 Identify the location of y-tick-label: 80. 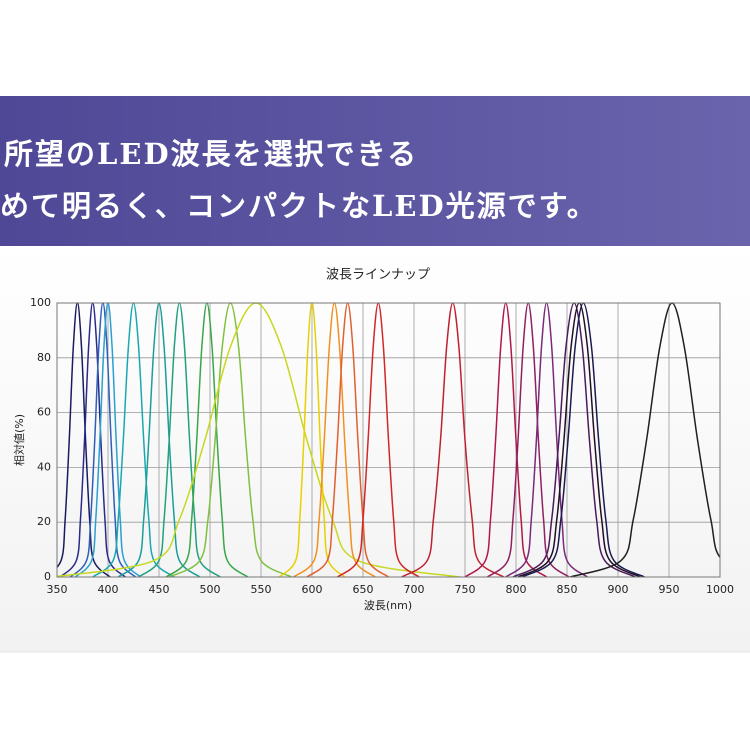
(44, 357).